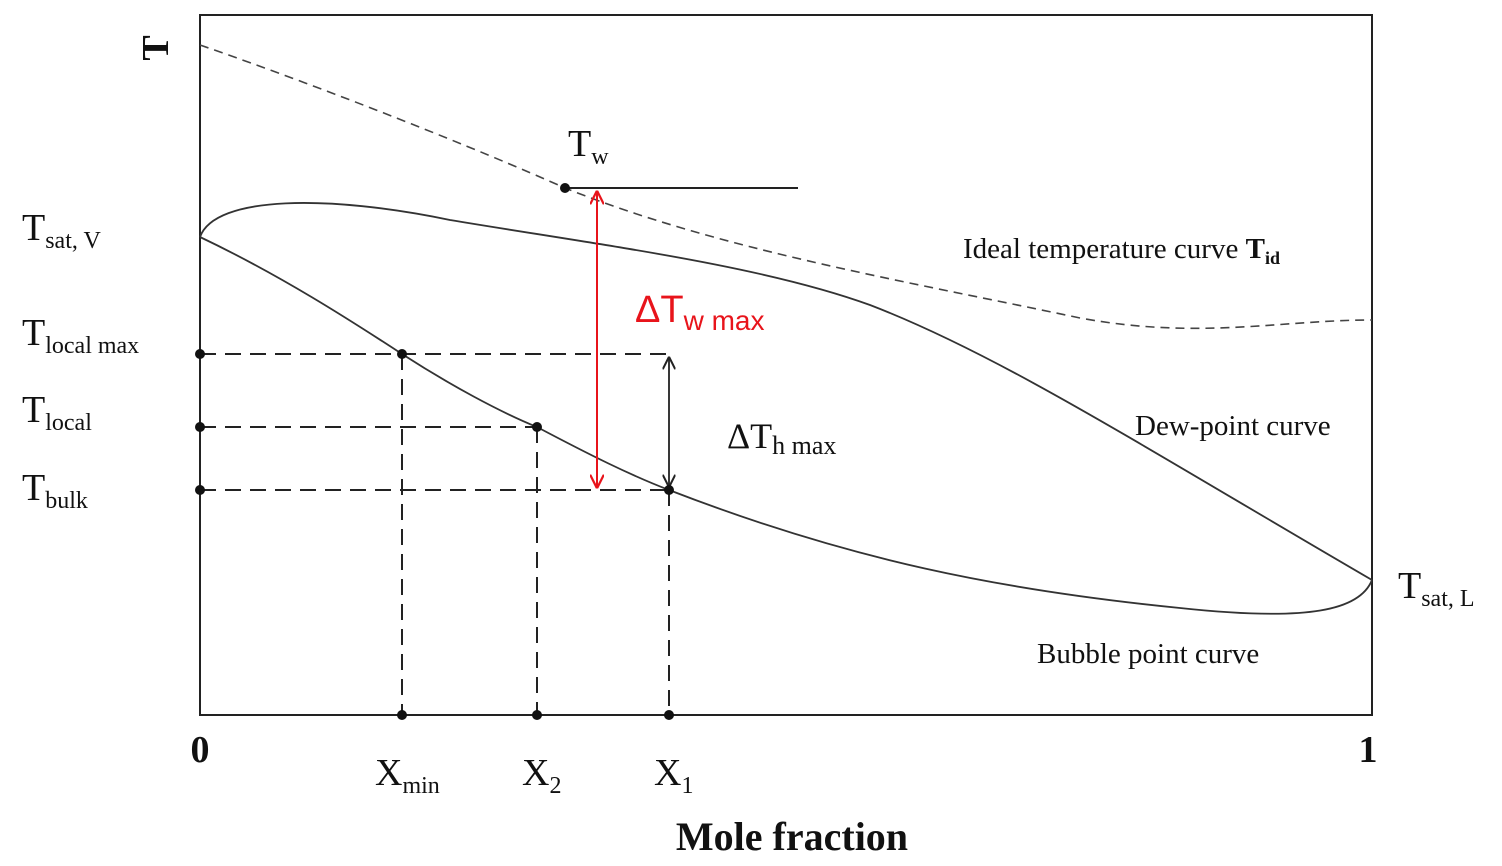 The image size is (1502, 866). I want to click on point-x-2-curve, so click(537, 427).